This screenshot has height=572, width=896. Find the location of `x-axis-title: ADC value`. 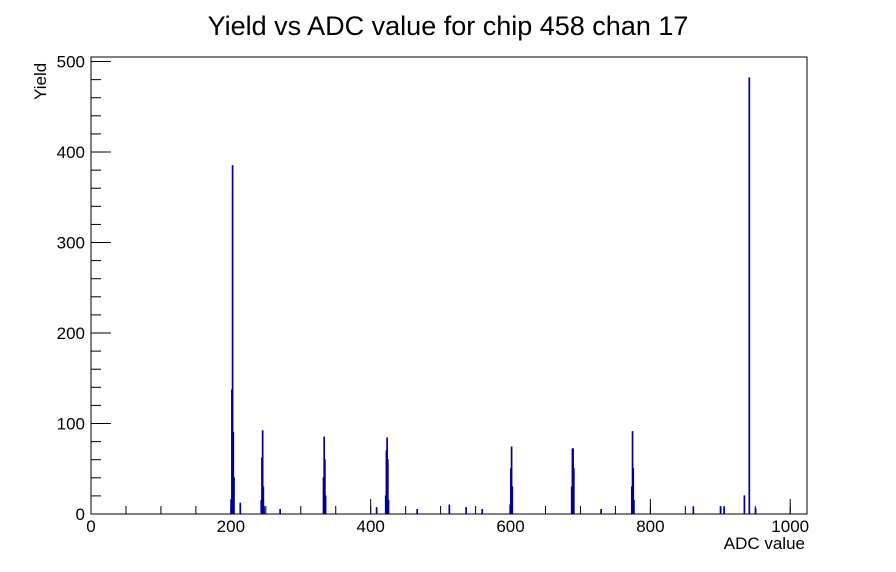

x-axis-title: ADC value is located at coordinates (764, 543).